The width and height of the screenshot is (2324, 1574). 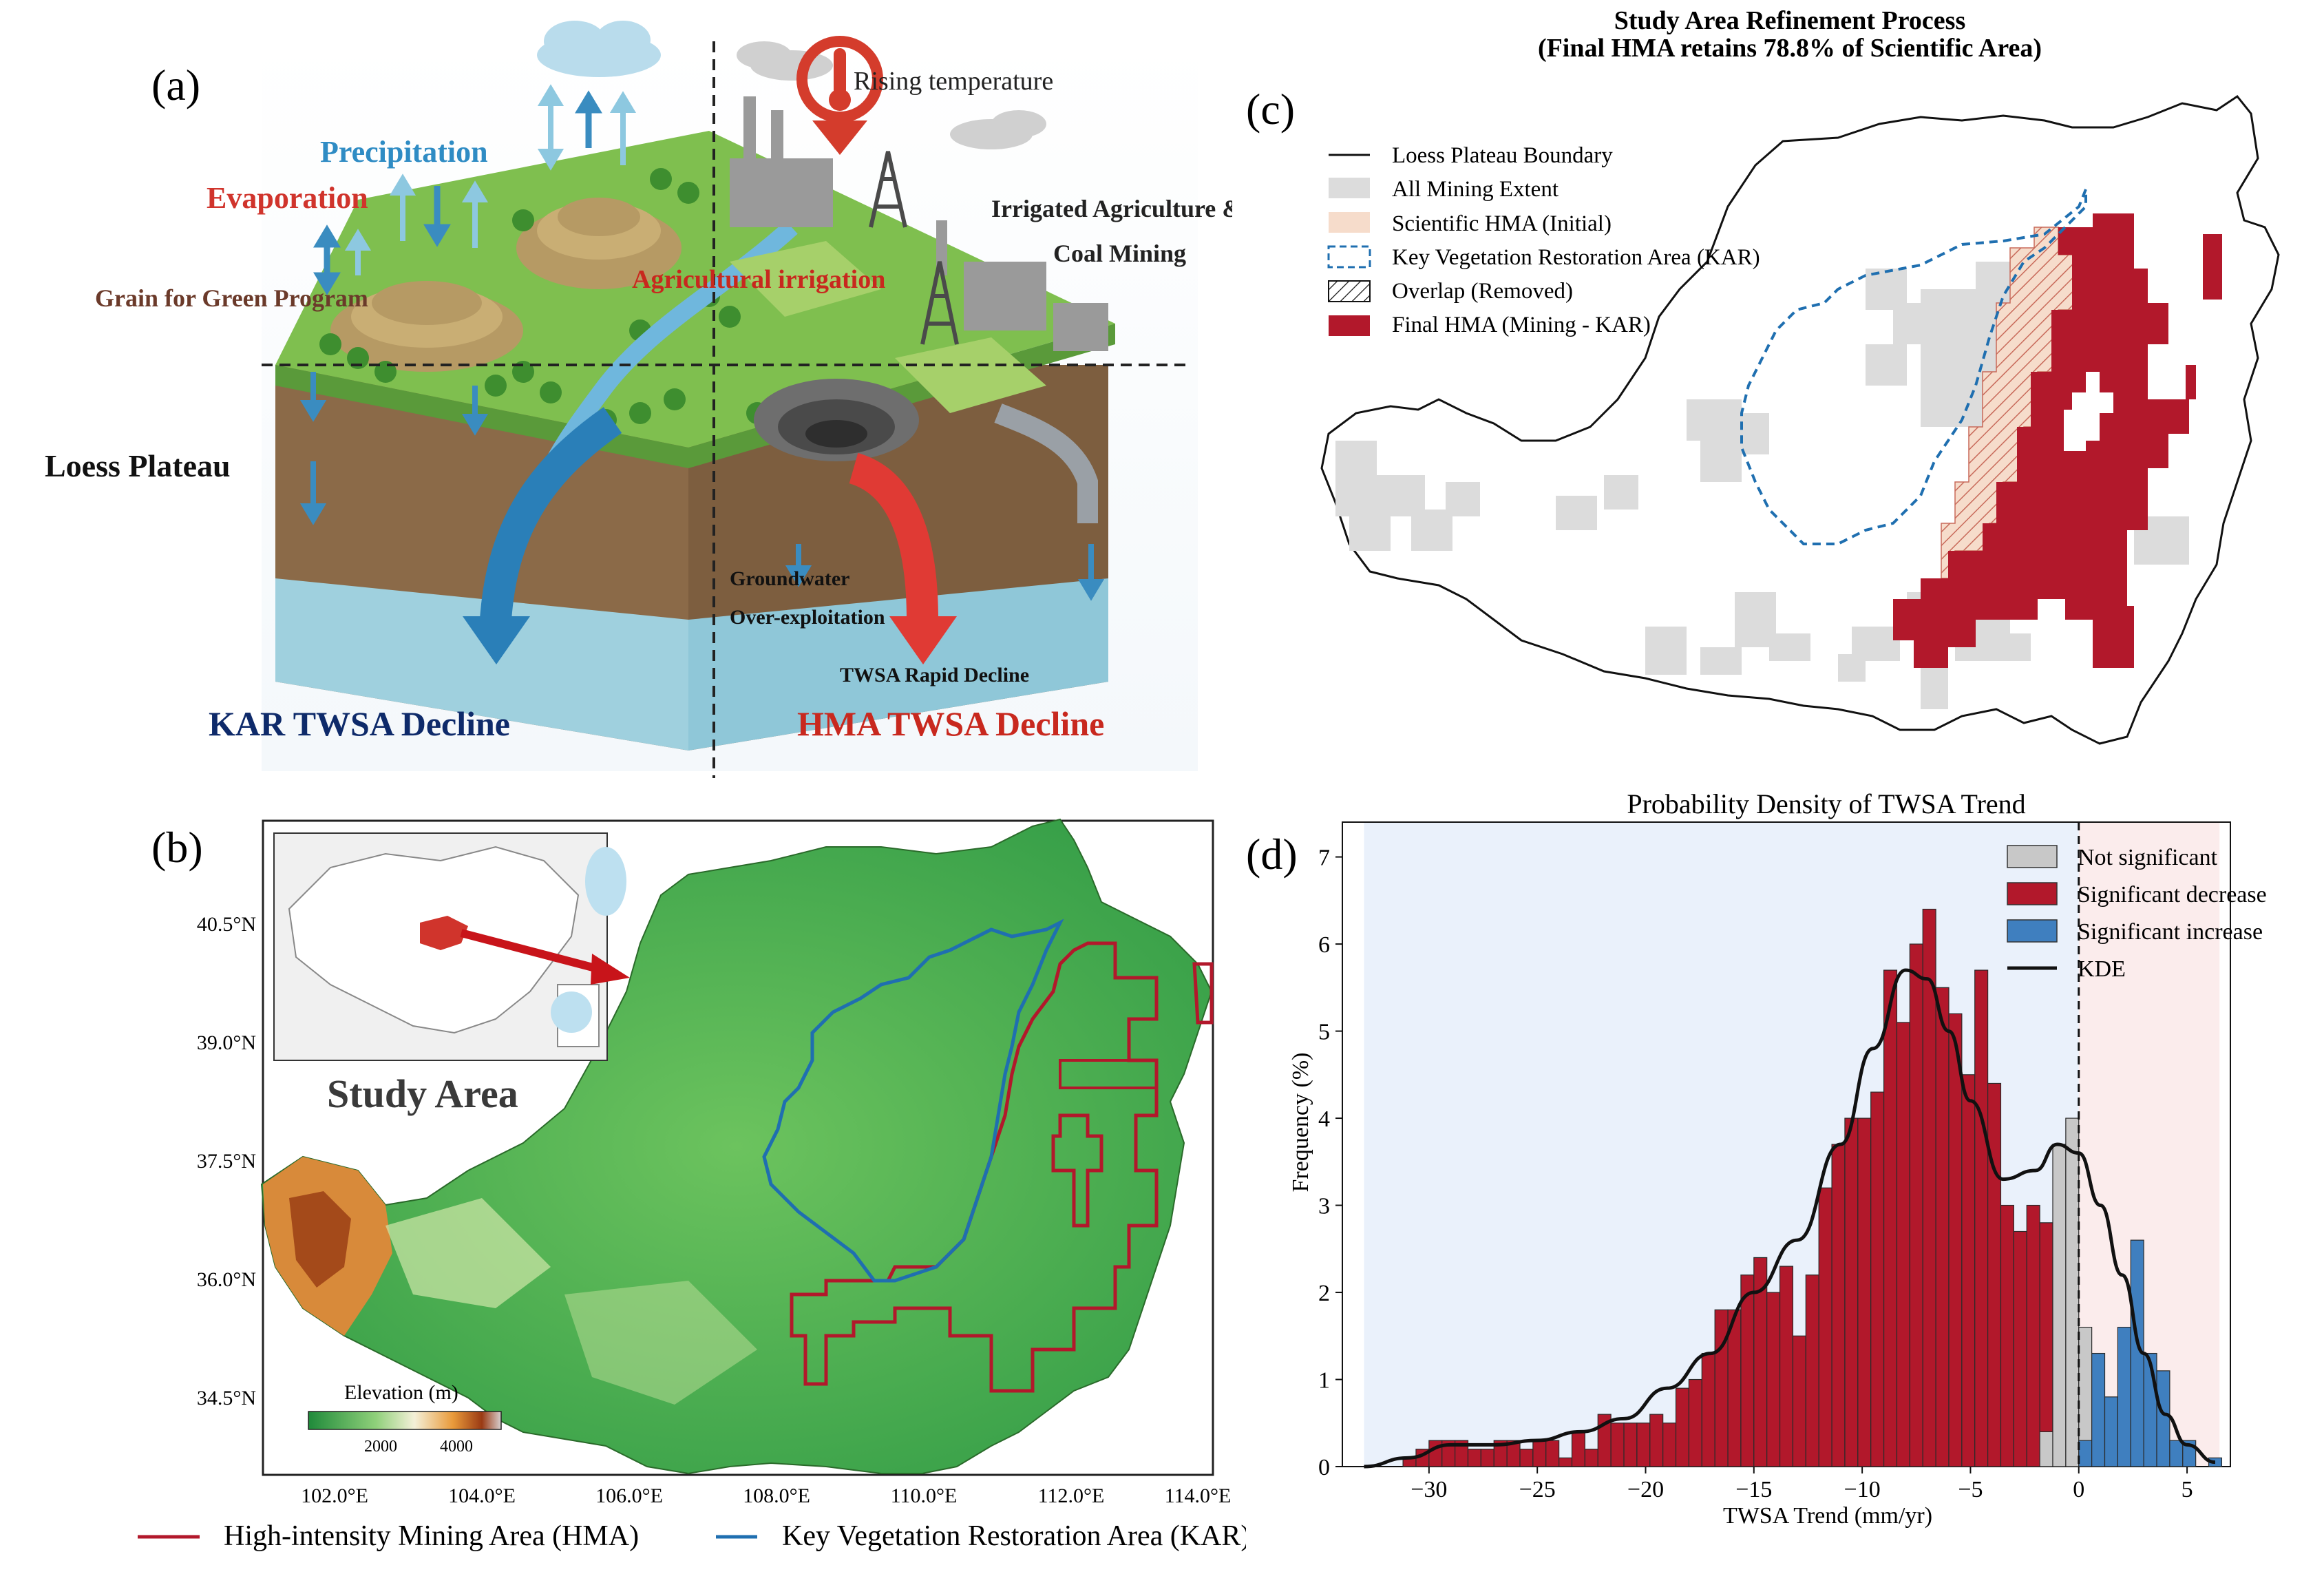 What do you see at coordinates (837, 420) in the screenshot?
I see `mining-pit-icon` at bounding box center [837, 420].